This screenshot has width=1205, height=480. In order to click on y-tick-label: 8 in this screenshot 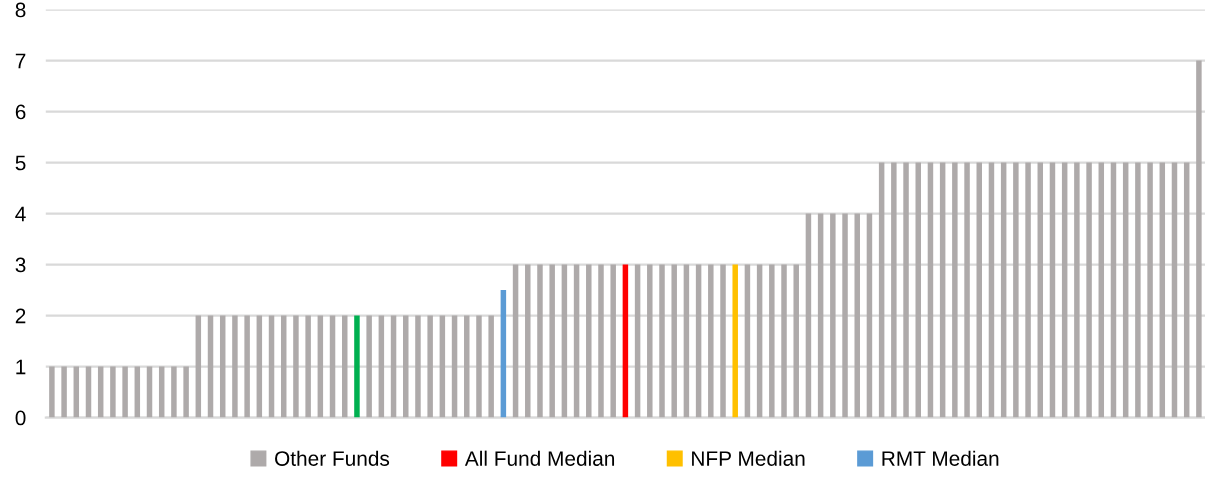, I will do `click(20, 10)`.